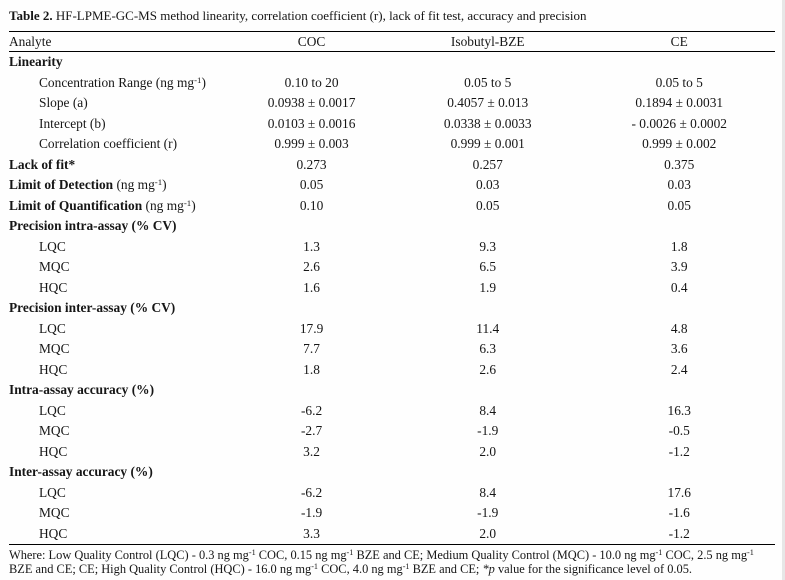 This screenshot has width=785, height=580. I want to click on column-header-ce: CE, so click(679, 41).